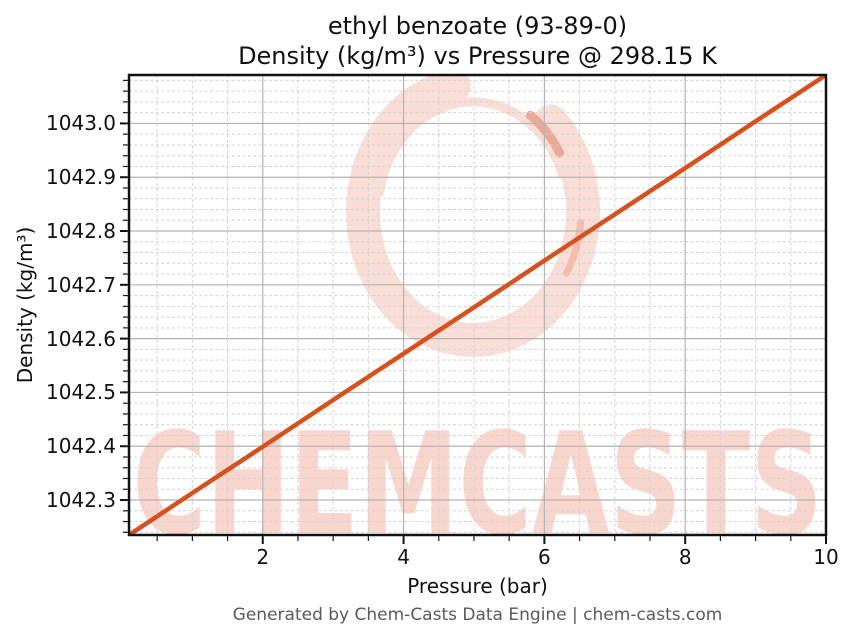  I want to click on x-tick-label: 2, so click(263, 557).